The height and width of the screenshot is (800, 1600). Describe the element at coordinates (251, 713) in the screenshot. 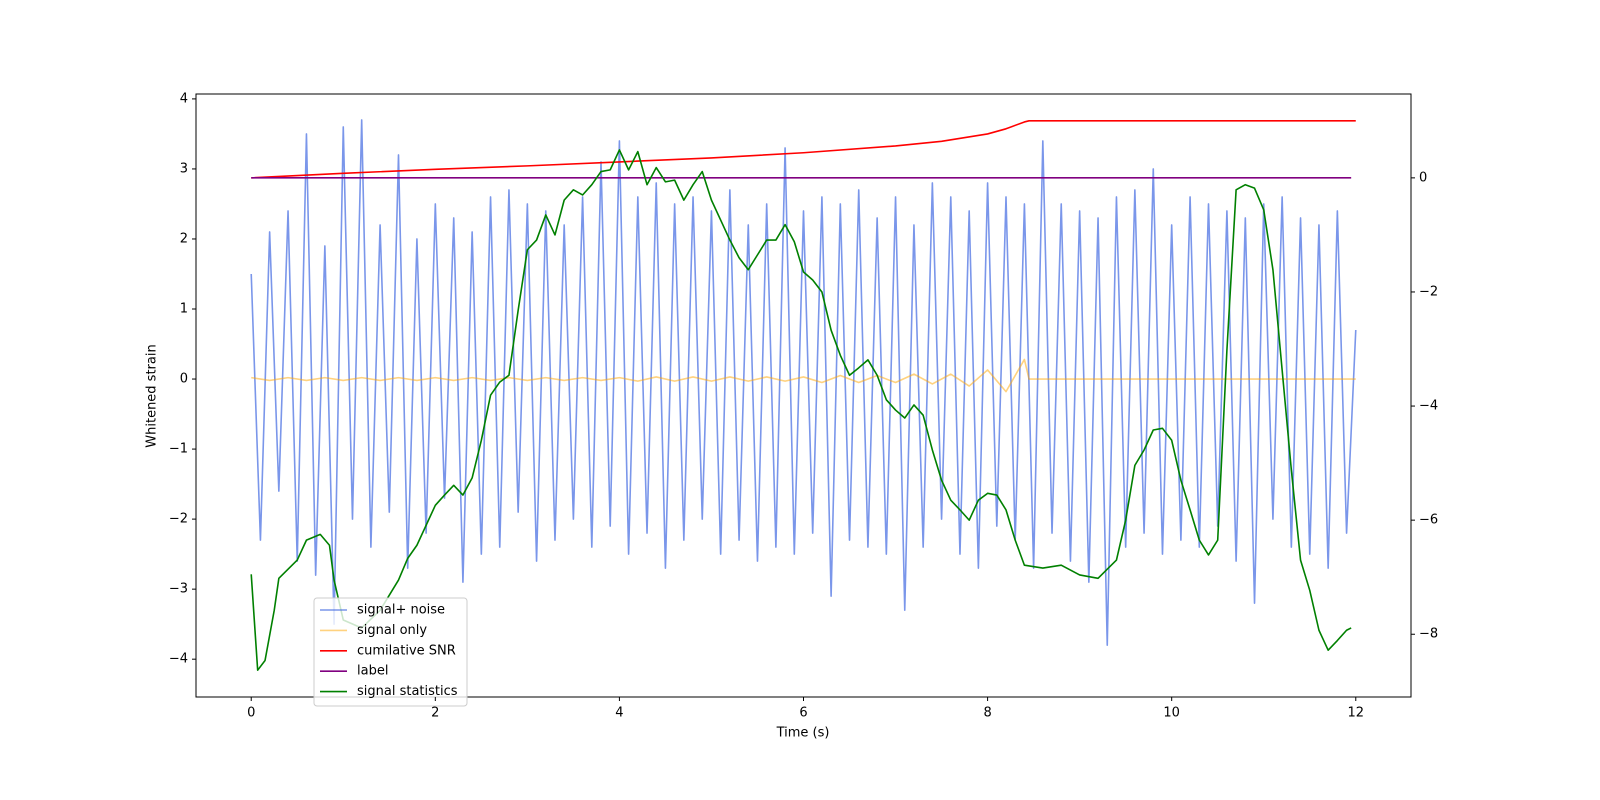

I see `x-tick-label: 0` at that location.